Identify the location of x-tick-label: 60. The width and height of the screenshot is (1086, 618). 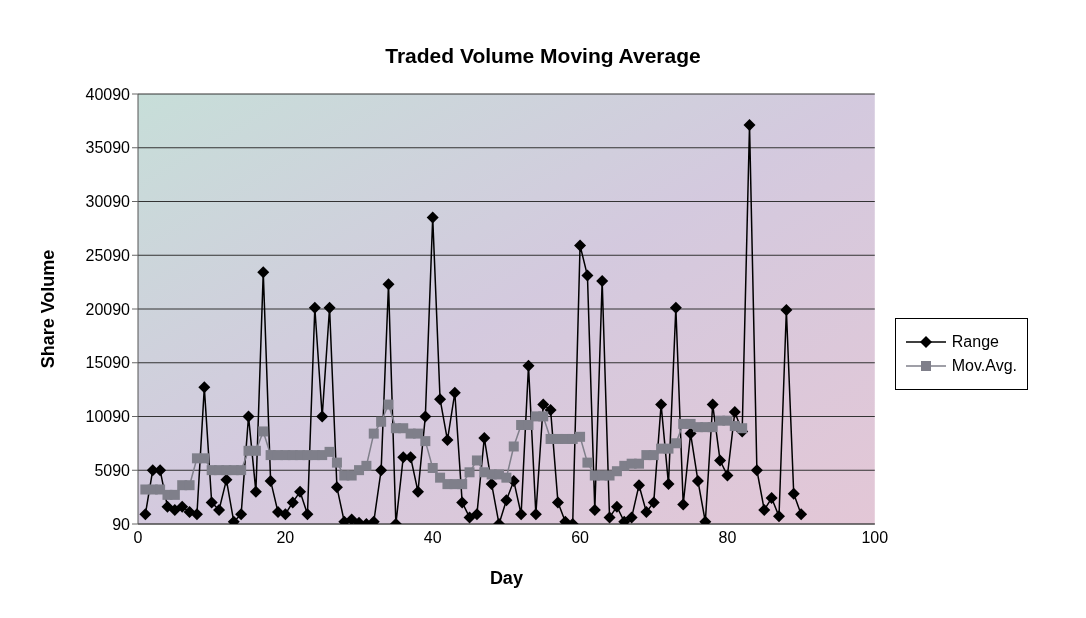
(580, 538).